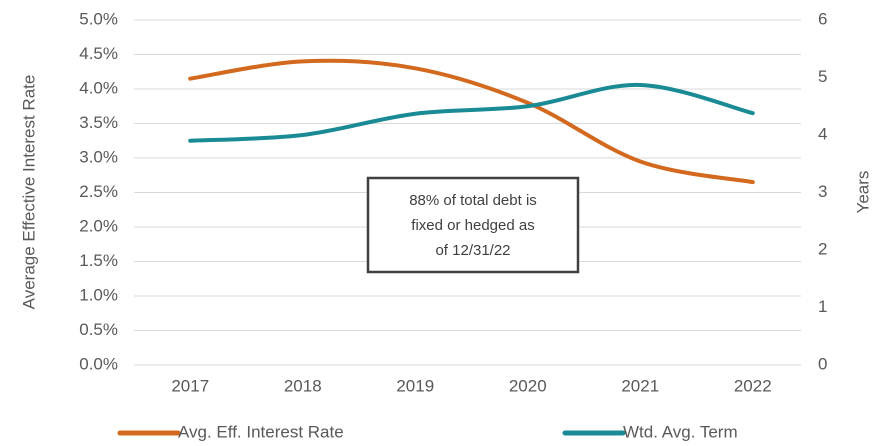  What do you see at coordinates (822, 133) in the screenshot?
I see `y2-tick-label: 4` at bounding box center [822, 133].